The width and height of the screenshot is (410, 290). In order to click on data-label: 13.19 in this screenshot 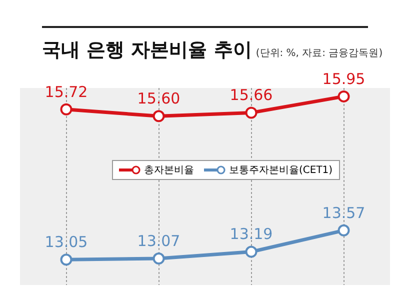, I will do `click(251, 234)`.